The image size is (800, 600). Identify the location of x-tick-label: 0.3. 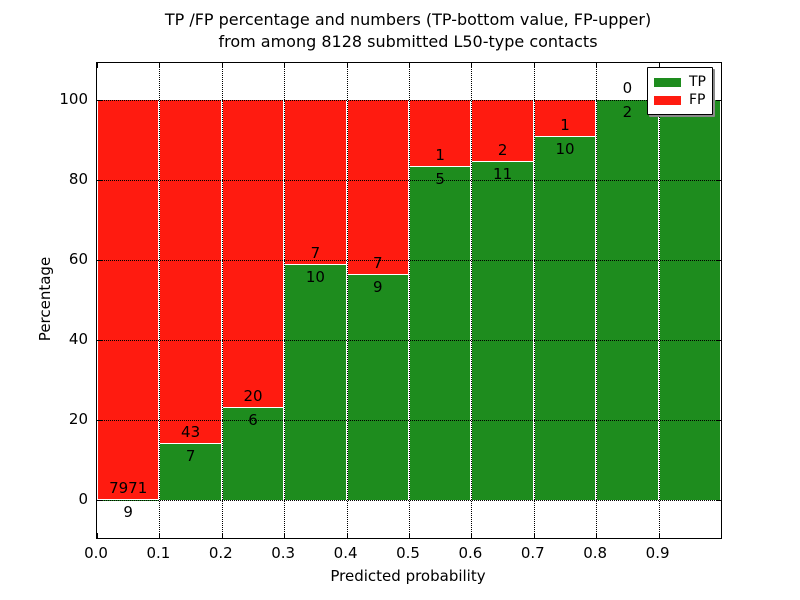
(283, 553).